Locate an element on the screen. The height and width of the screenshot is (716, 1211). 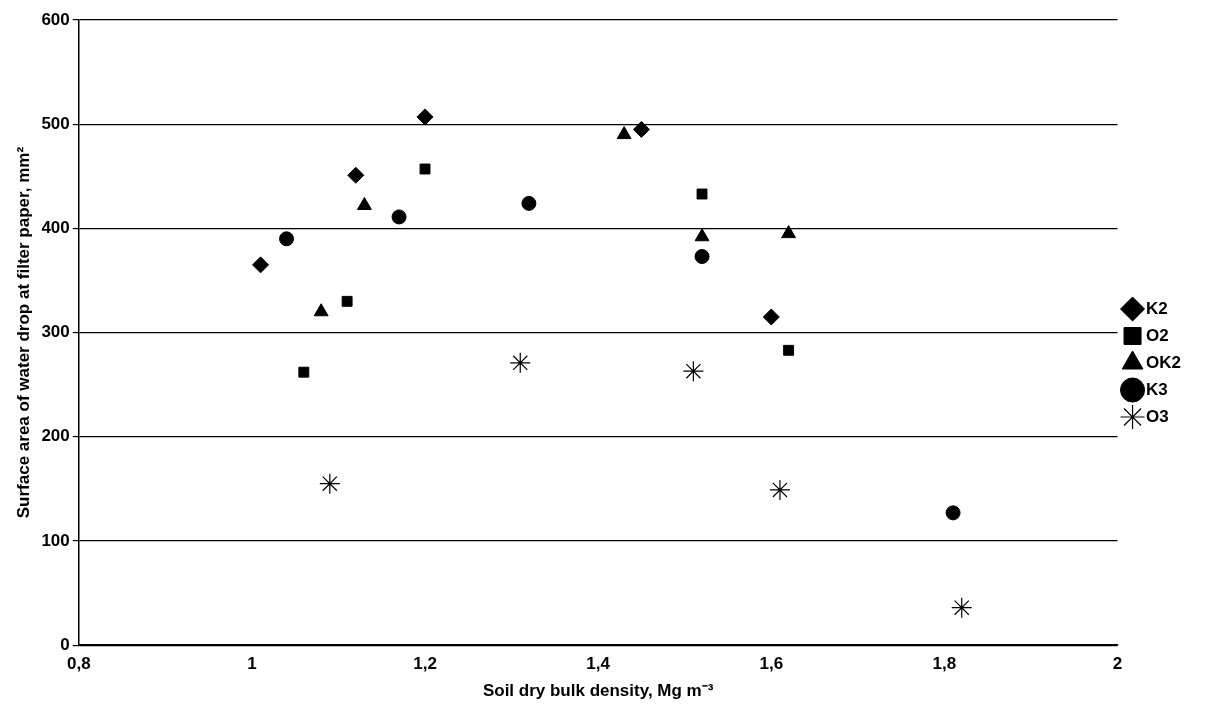
y-tick-label: 200 is located at coordinates (55, 436).